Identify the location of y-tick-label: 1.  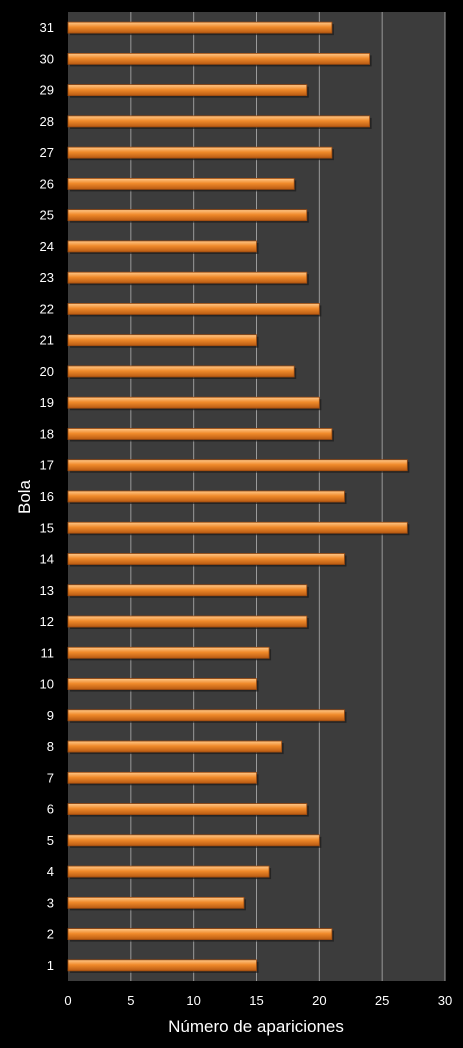
(50, 965).